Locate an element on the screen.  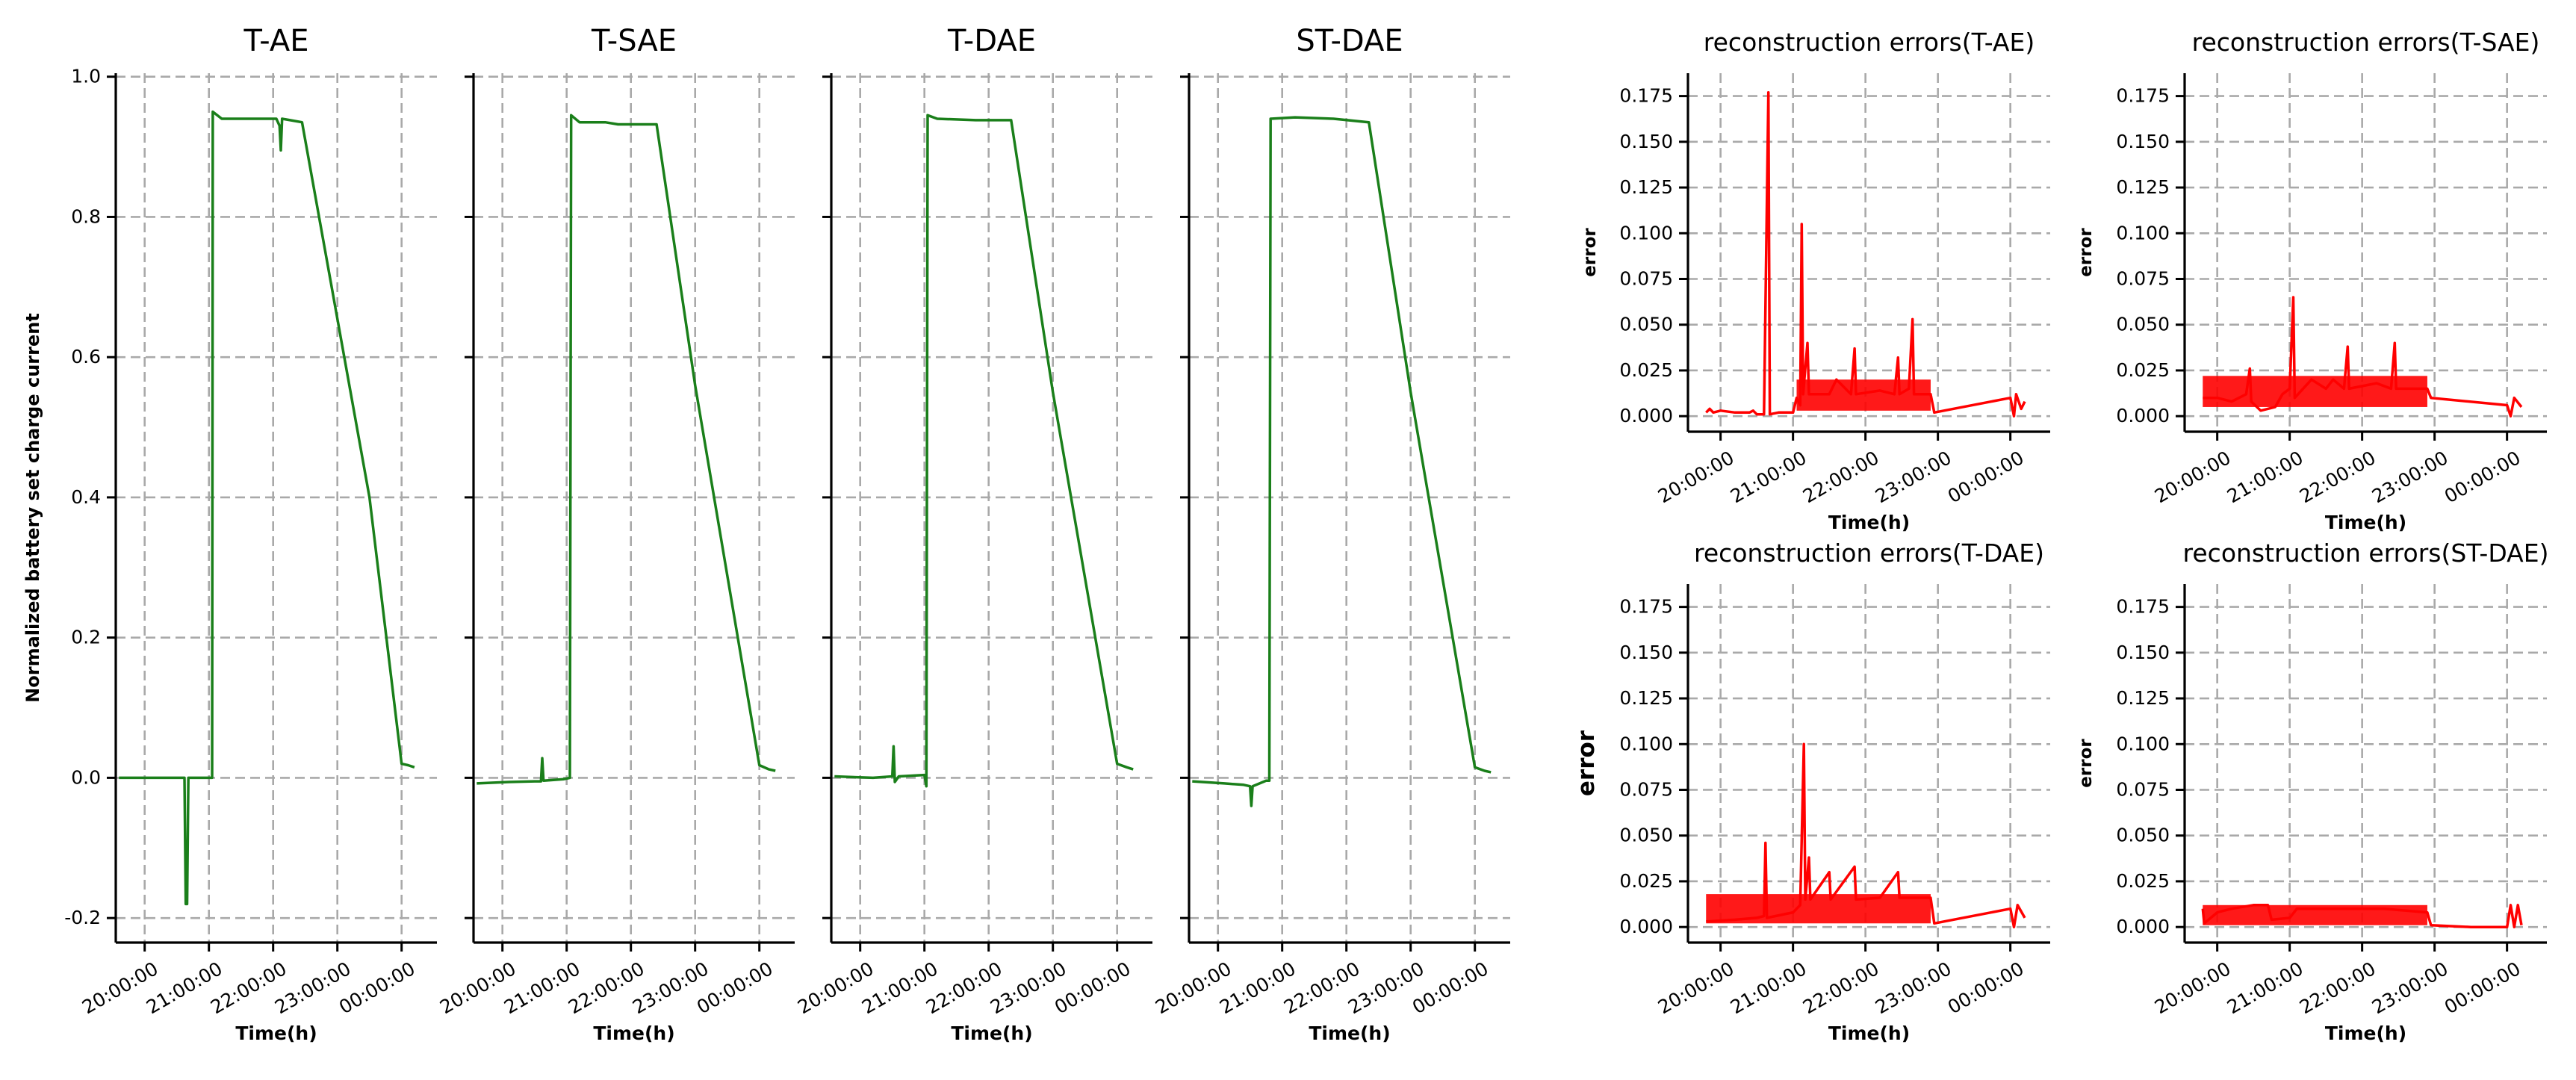
series-line-tae is located at coordinates (267, 508).